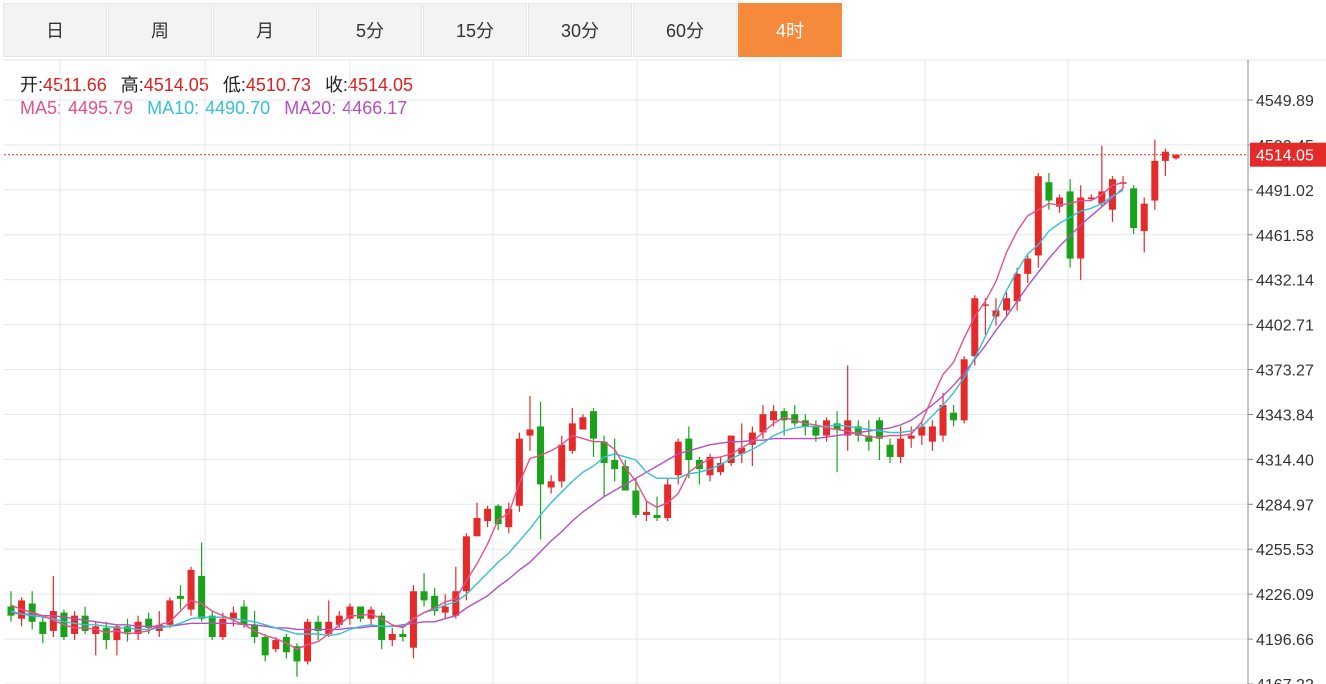 The width and height of the screenshot is (1326, 684). Describe the element at coordinates (1285, 281) in the screenshot. I see `y-tick-label: 4432.14` at that location.